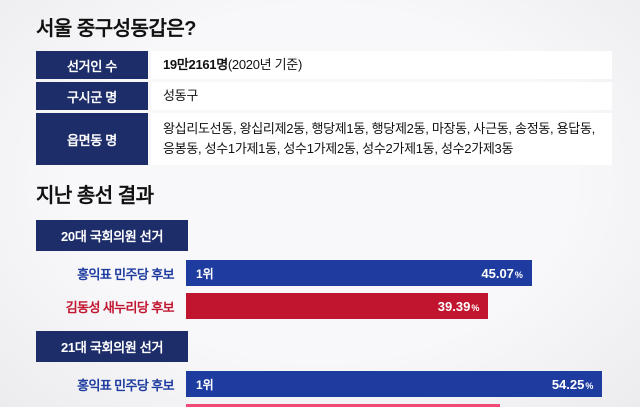 This screenshot has width=640, height=407. I want to click on election-badge-21: 21대 국회의원 선거, so click(112, 347).